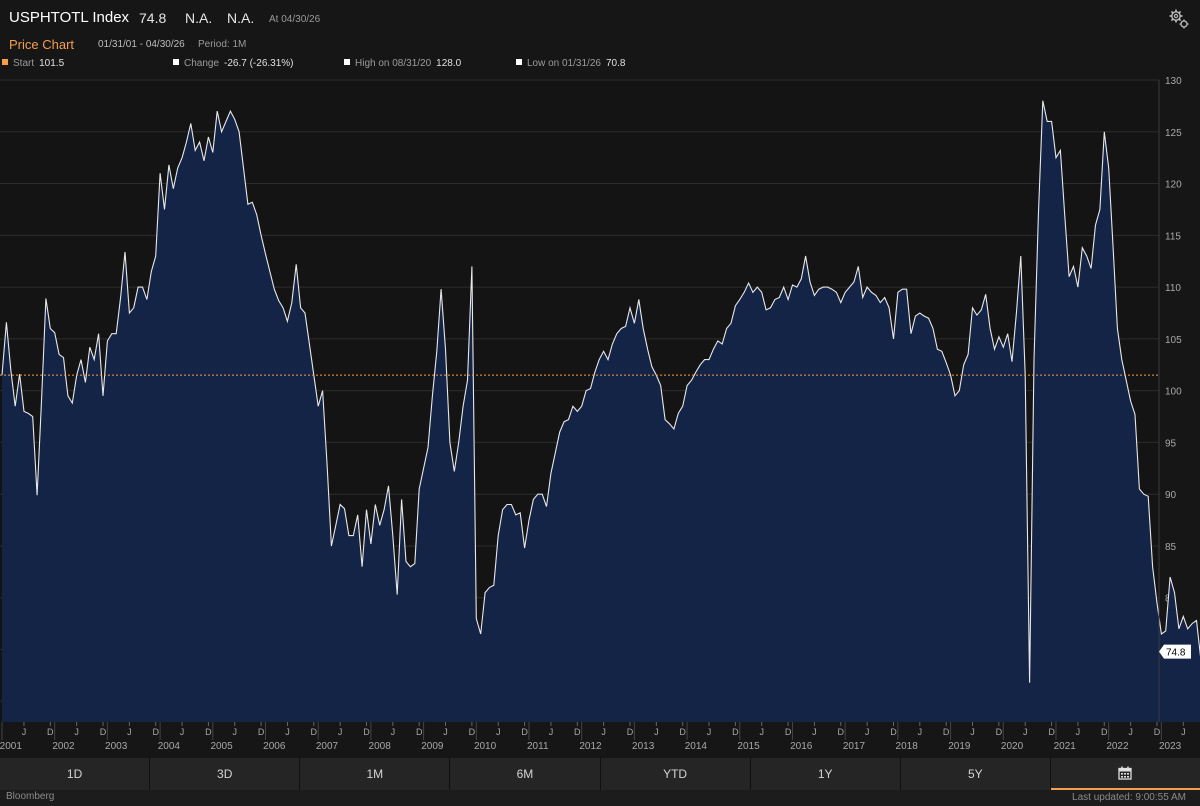 The height and width of the screenshot is (806, 1200). I want to click on status-bar: Bloomberg Last updated: 9:00:55 AM, so click(600, 798).